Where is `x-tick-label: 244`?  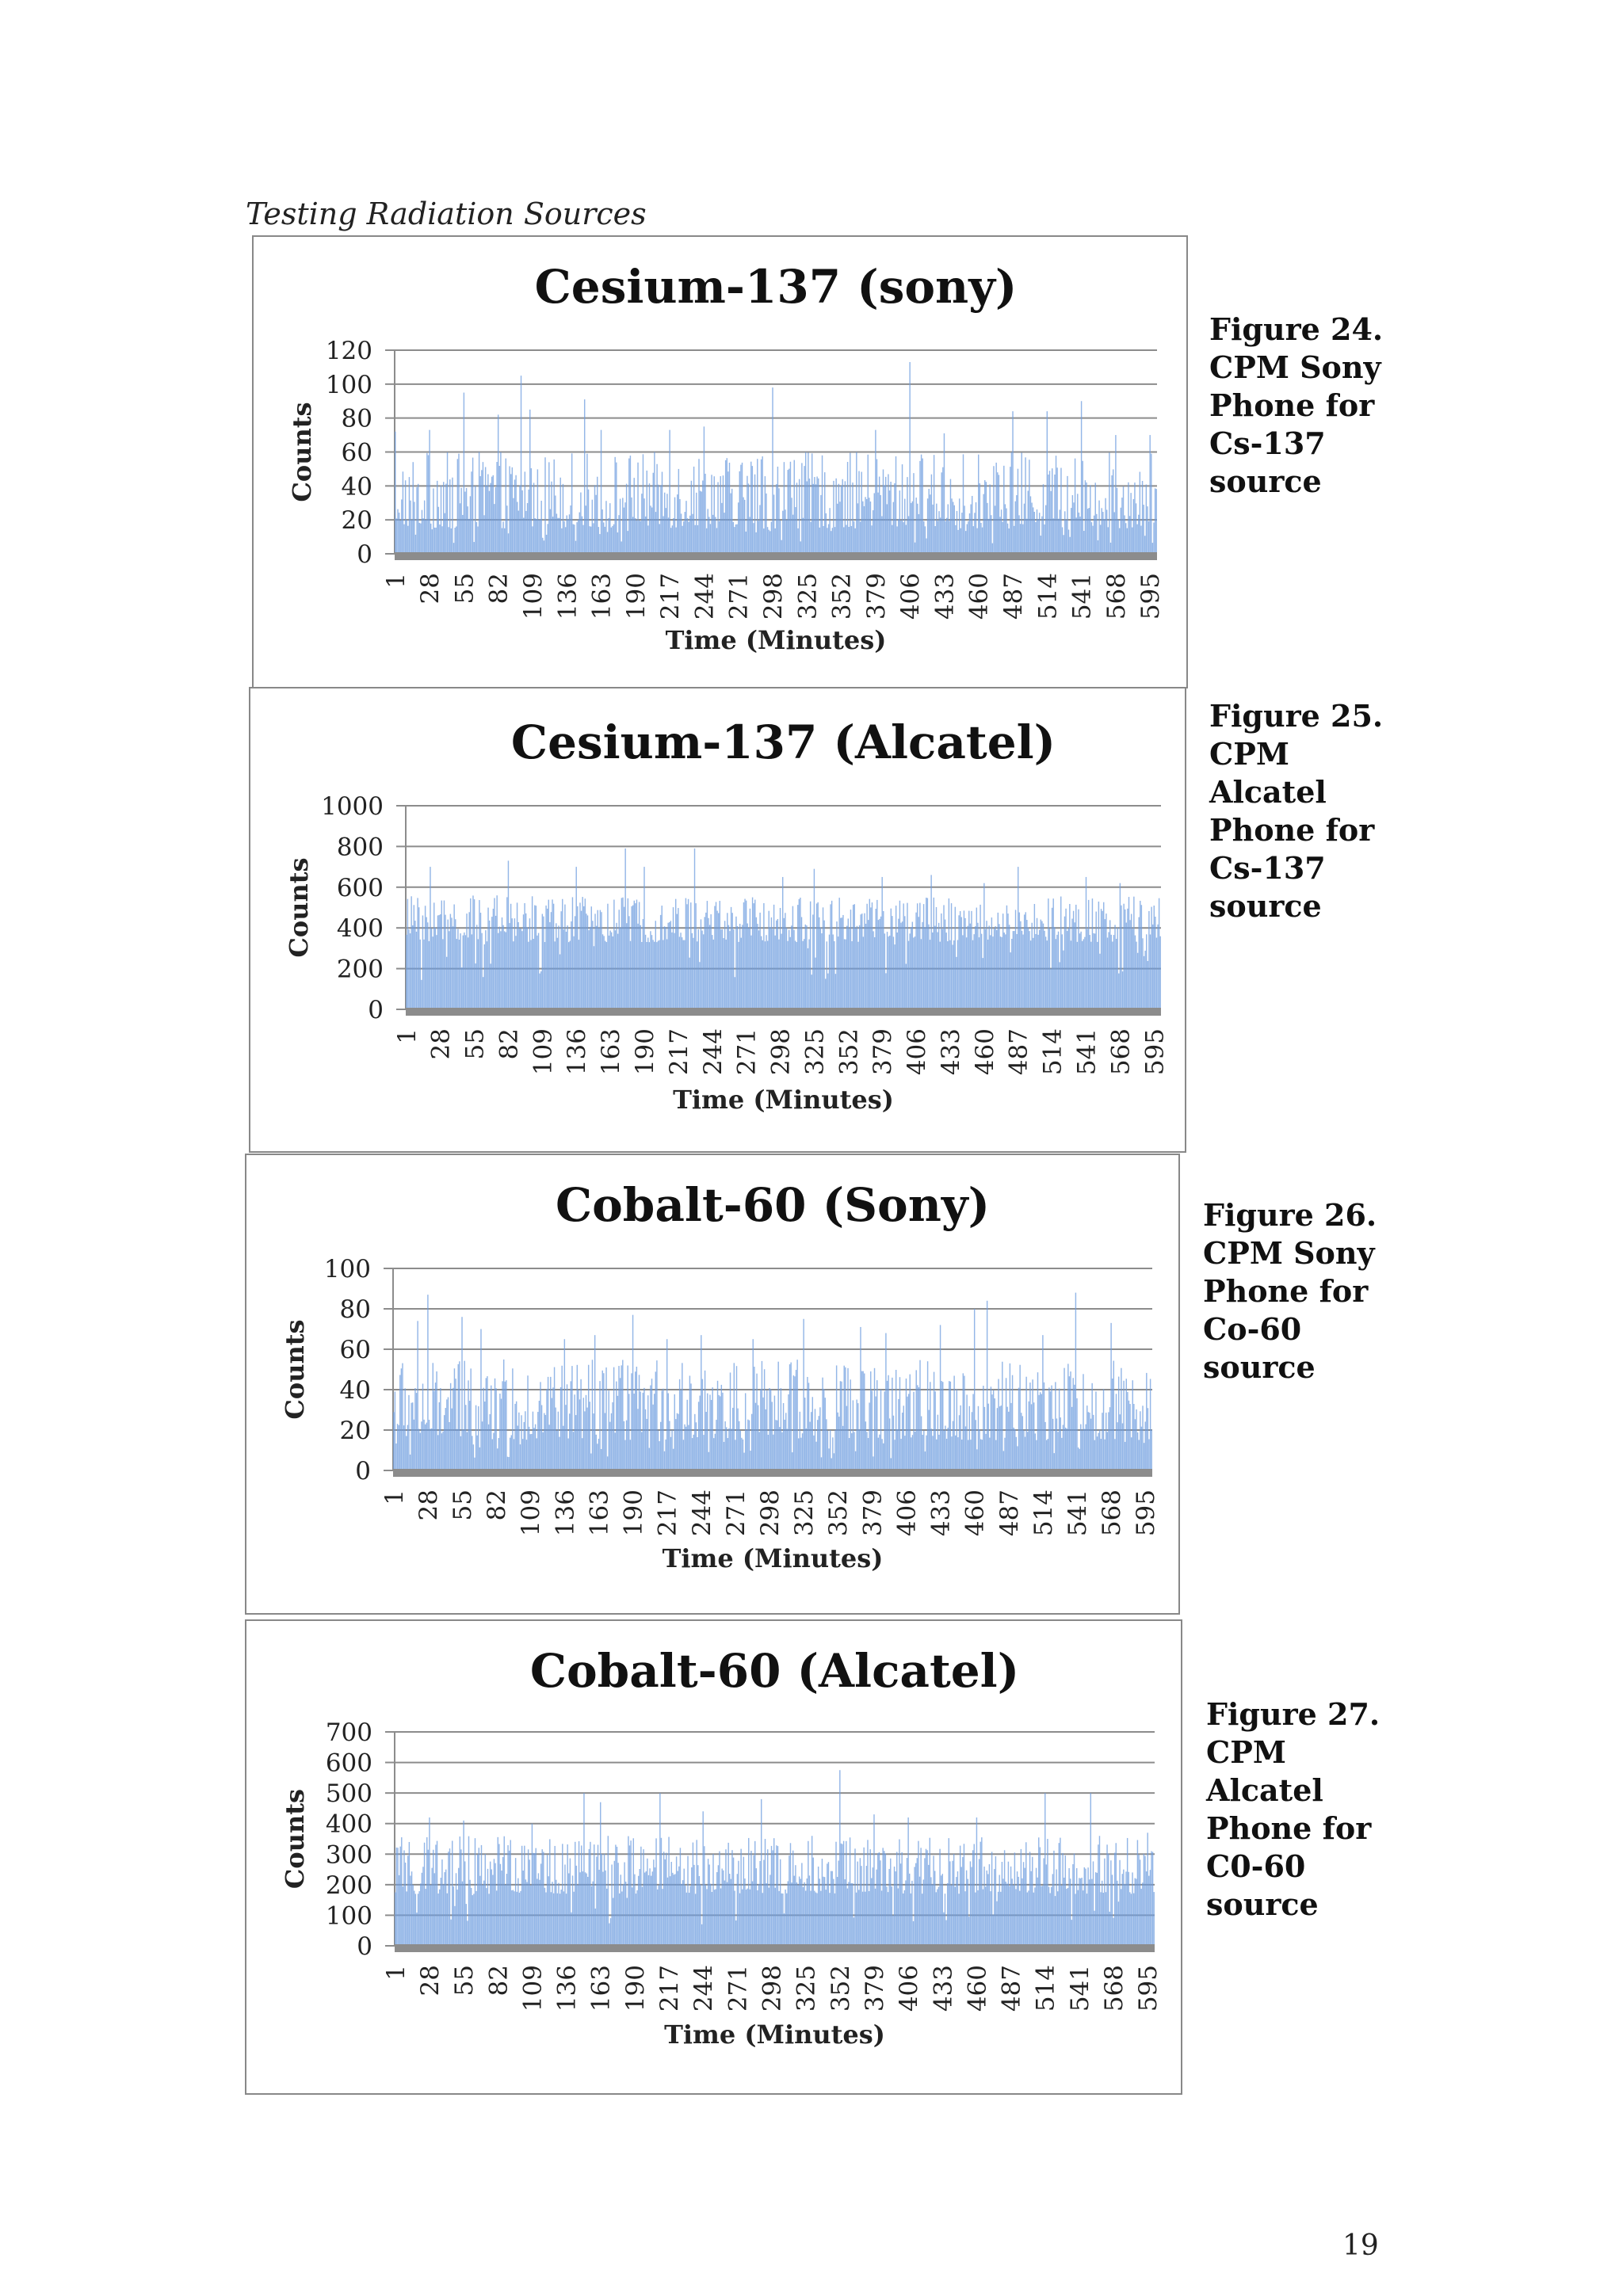 x-tick-label: 244 is located at coordinates (705, 596).